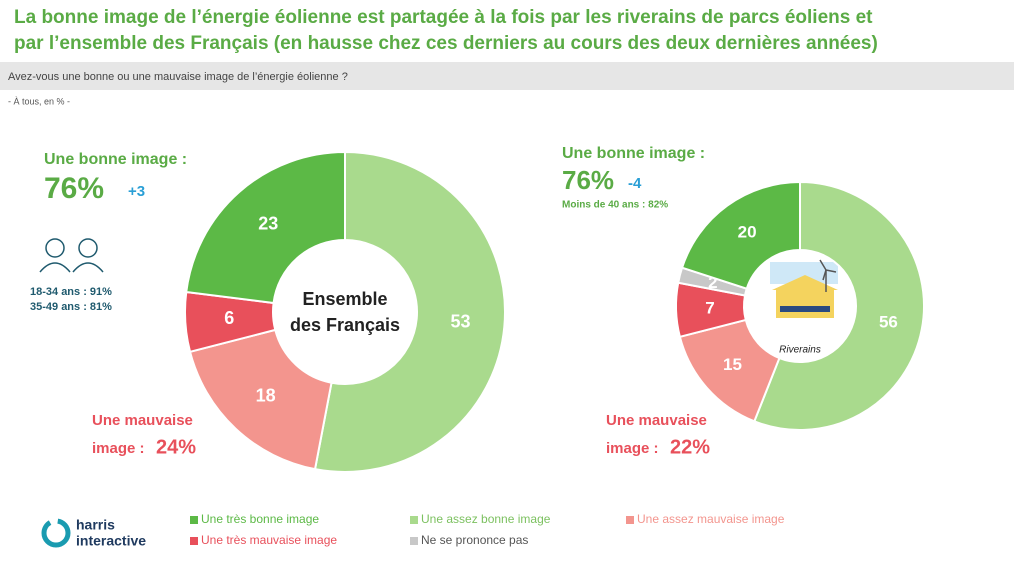  Describe the element at coordinates (95, 525) in the screenshot. I see `logo-text: harris` at that location.